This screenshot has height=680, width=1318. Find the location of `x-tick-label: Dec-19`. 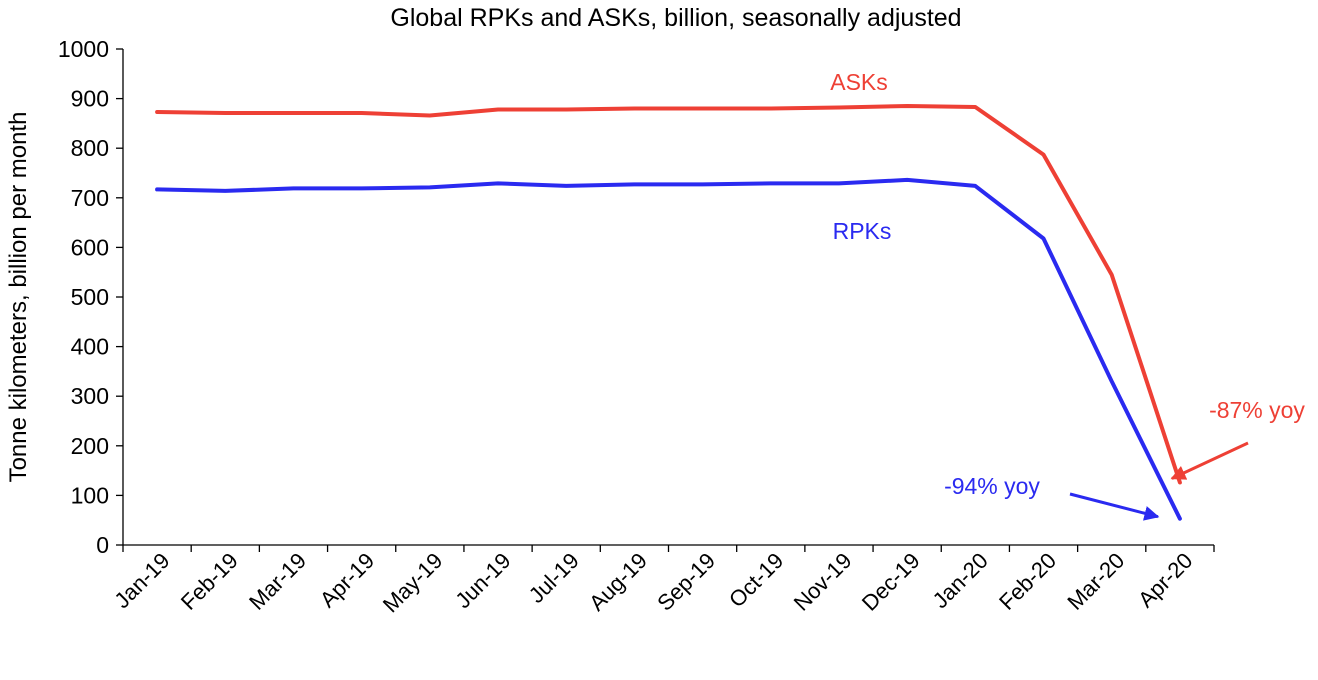

x-tick-label: Dec-19 is located at coordinates (891, 582).